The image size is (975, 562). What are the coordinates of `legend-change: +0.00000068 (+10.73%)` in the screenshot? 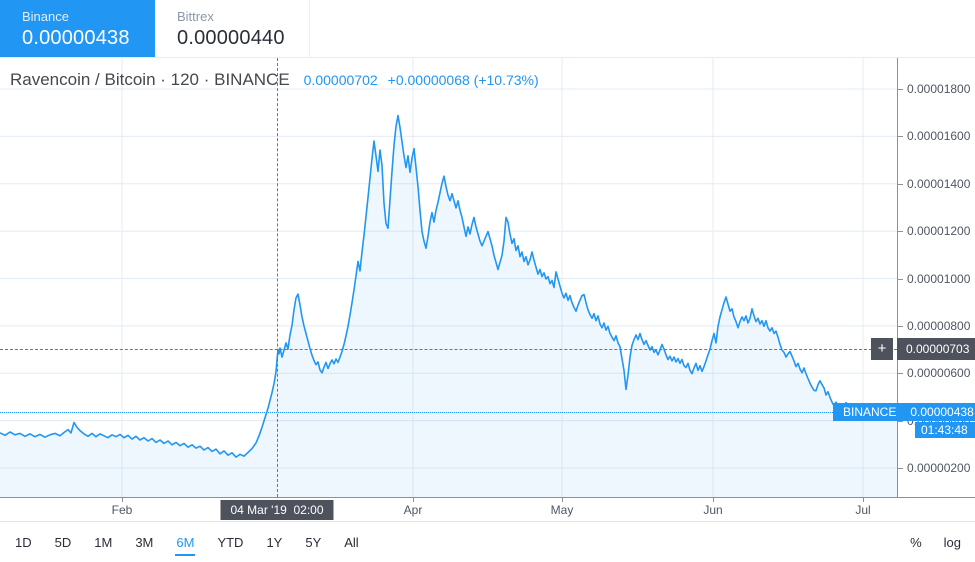 It's located at (463, 80).